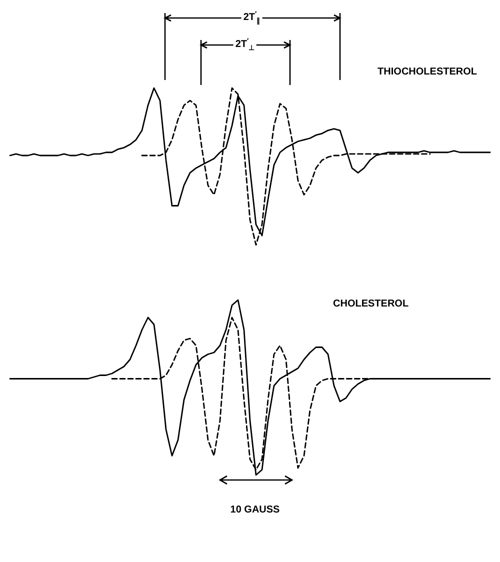  I want to click on text: 10 GAUSS, so click(255, 510).